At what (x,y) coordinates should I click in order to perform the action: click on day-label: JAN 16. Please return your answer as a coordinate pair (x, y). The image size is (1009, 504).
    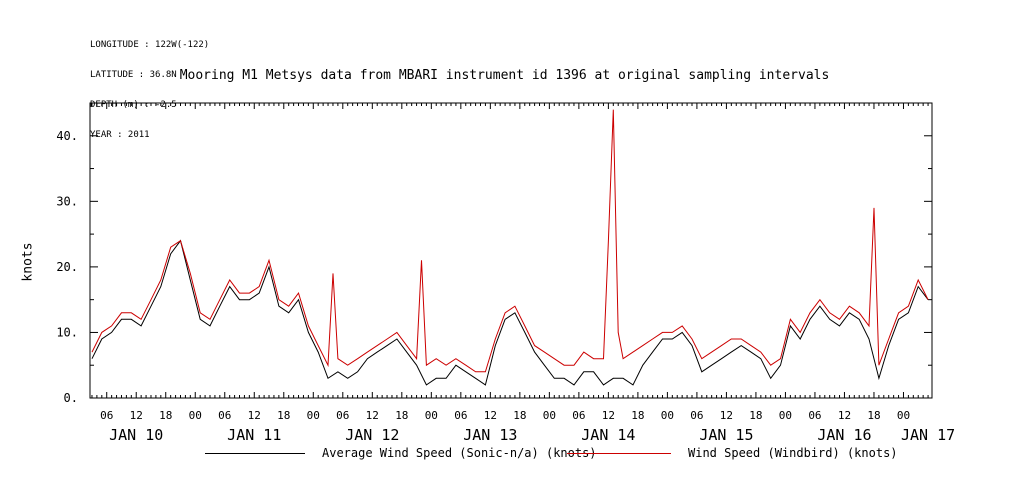
    Looking at the image, I should click on (844, 435).